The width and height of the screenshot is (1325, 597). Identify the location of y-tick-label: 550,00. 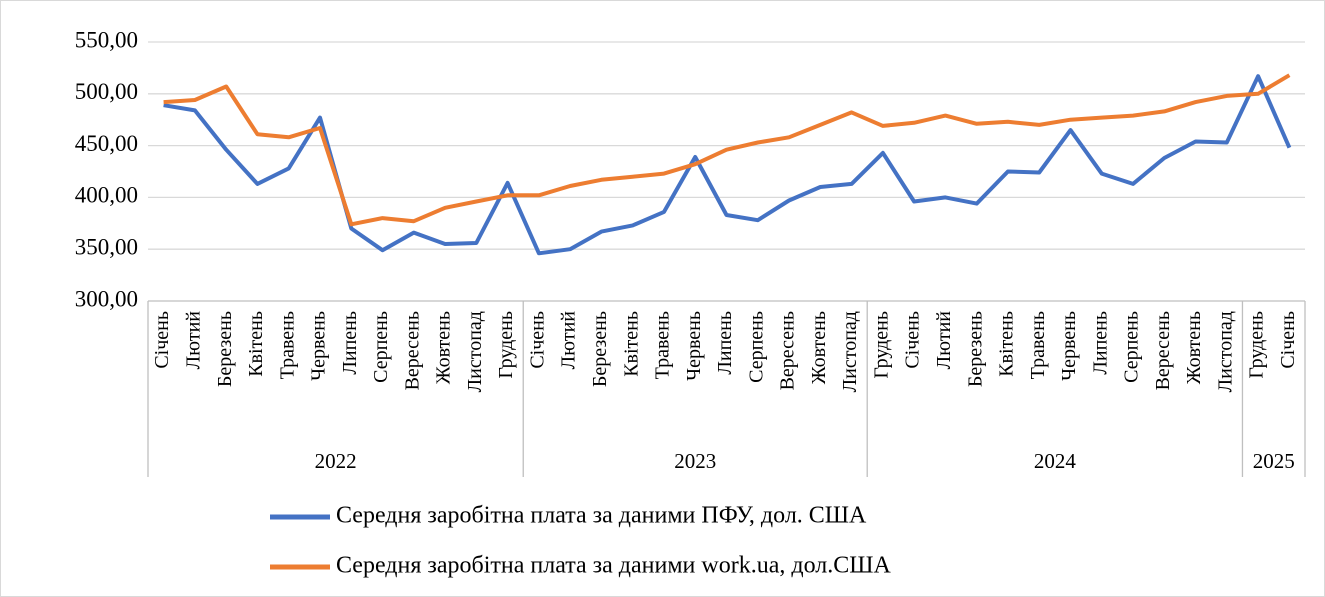
(106, 39).